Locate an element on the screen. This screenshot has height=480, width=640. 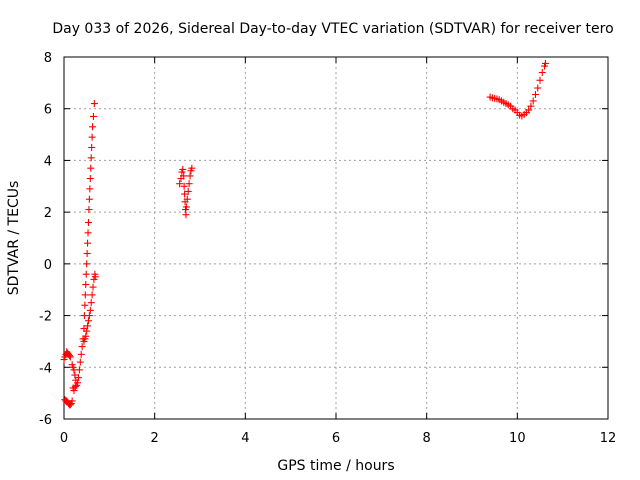
x-tick-label: 12 is located at coordinates (608, 438).